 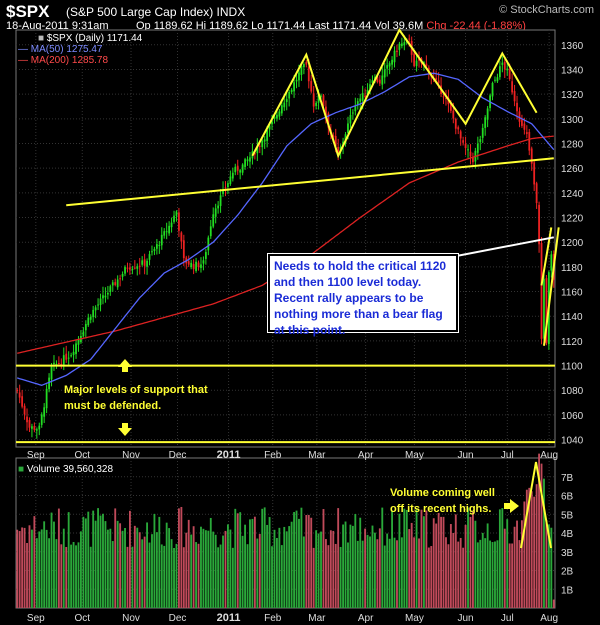 I want to click on x-tick-label: Jun, so click(x=465, y=455).